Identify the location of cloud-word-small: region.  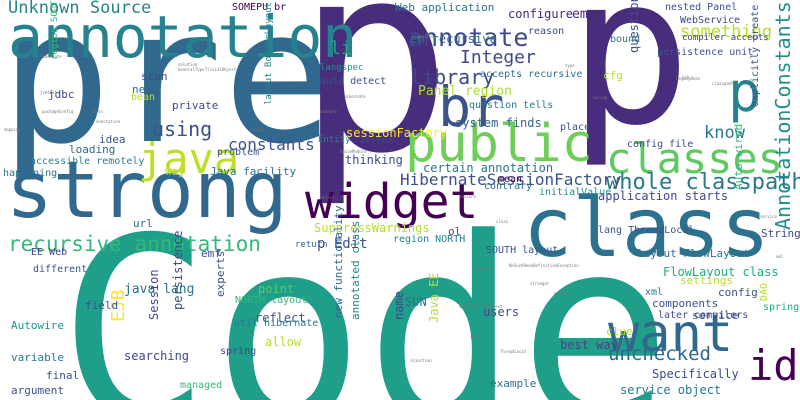
(257, 129).